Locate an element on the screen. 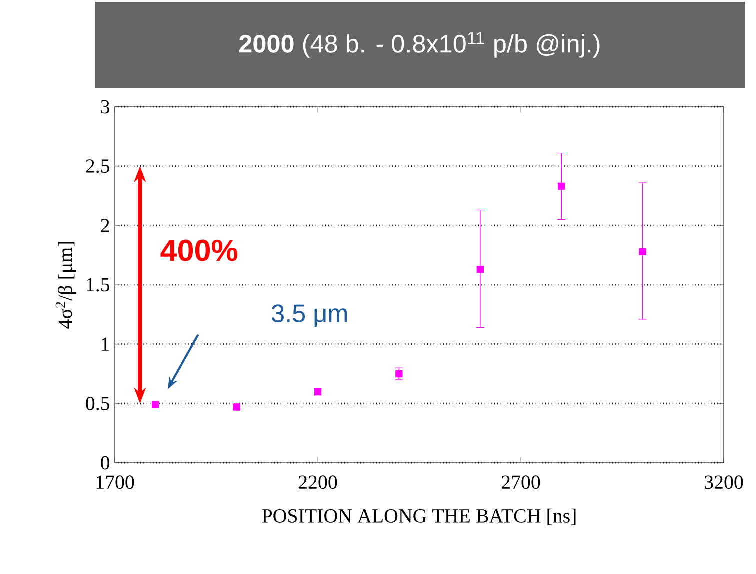 Image resolution: width=756 pixels, height=574 pixels. x-tick-label: 1700 is located at coordinates (115, 483).